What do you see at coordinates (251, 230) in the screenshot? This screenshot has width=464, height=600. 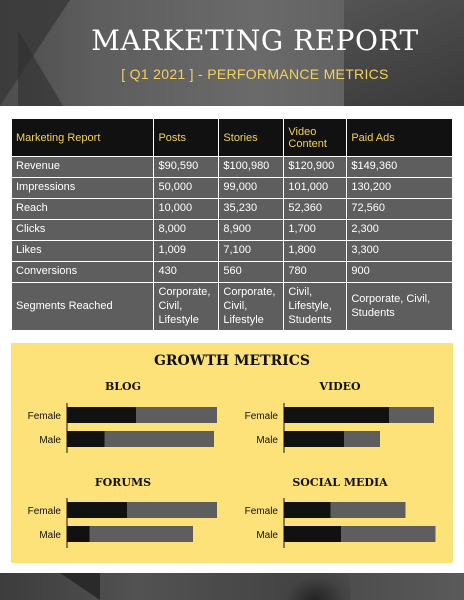 I see `table-cell: 8,900` at bounding box center [251, 230].